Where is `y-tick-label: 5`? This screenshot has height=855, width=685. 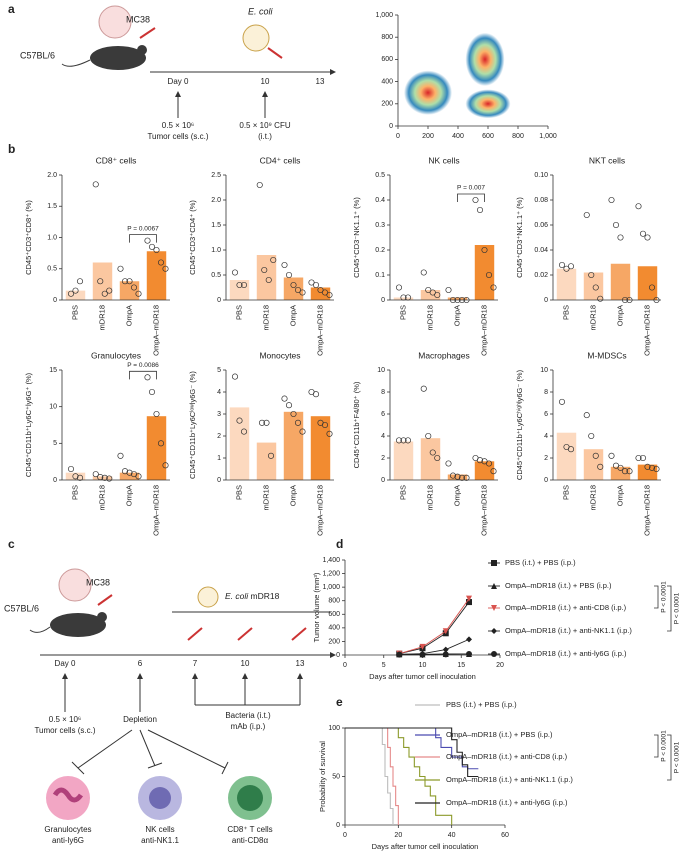 y-tick-label: 5 is located at coordinates (219, 370).